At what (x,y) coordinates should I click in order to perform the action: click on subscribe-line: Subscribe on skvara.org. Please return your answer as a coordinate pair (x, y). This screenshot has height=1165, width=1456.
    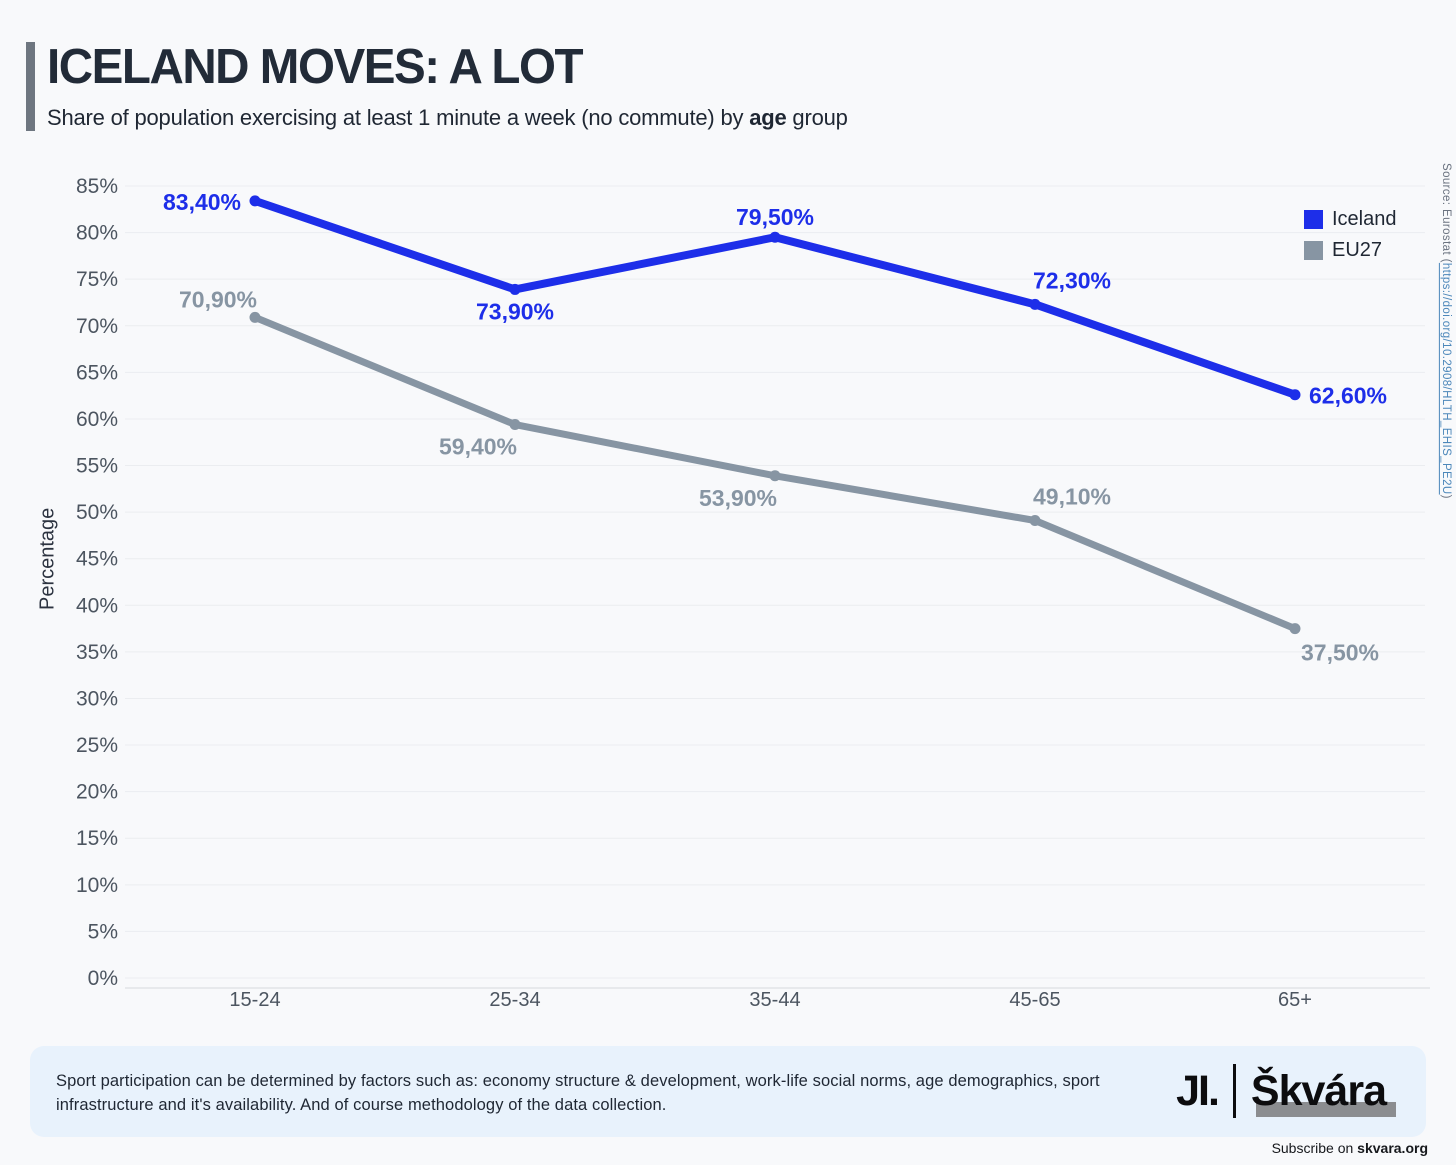
    Looking at the image, I should click on (1350, 1148).